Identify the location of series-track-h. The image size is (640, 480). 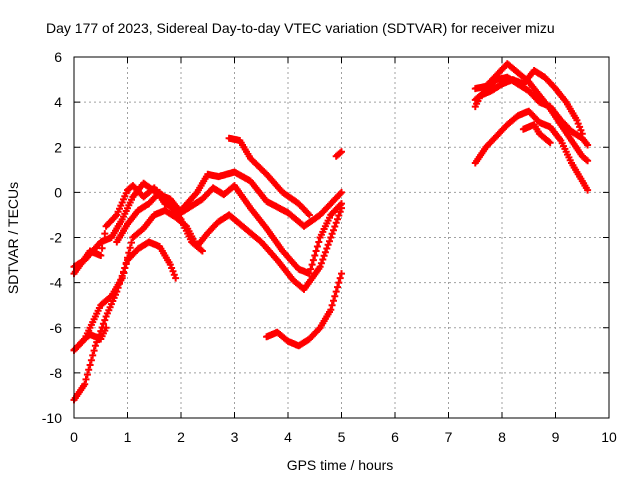
(304, 310).